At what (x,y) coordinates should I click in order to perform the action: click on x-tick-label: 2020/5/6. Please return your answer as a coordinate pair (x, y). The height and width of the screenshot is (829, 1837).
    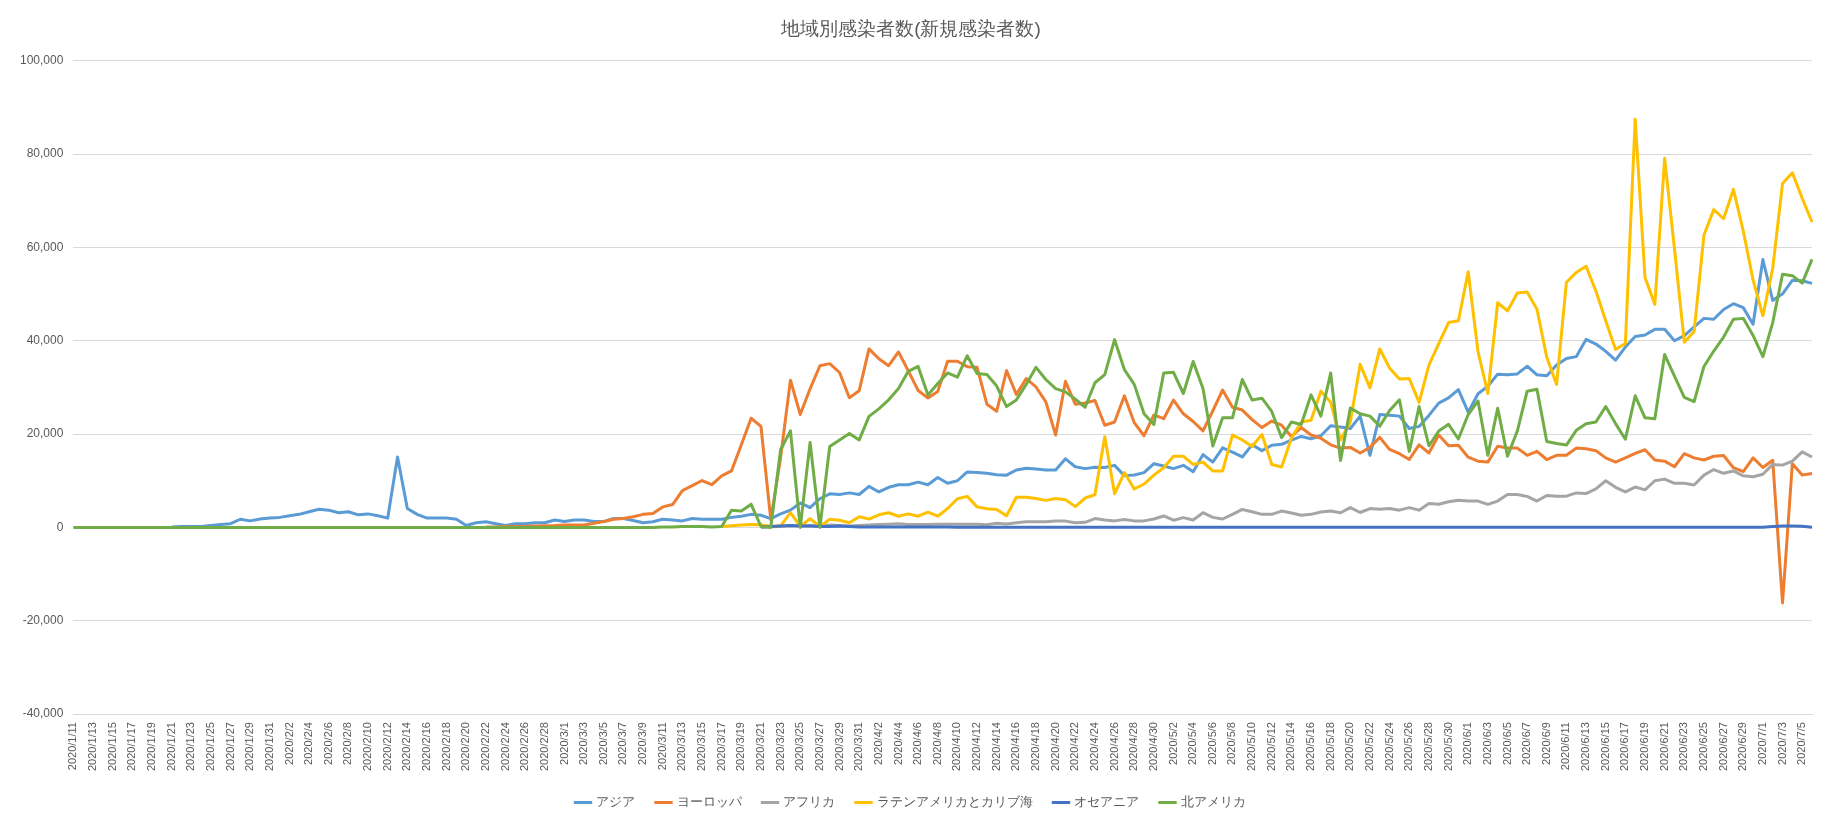
    Looking at the image, I should click on (1211, 743).